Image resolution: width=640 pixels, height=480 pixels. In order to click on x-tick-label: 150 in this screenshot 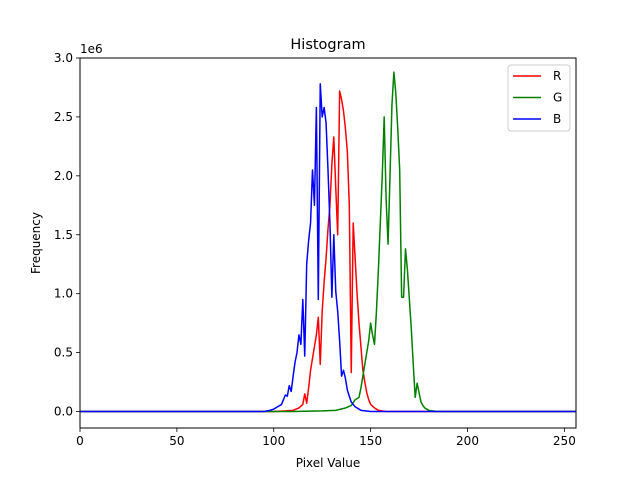, I will do `click(370, 441)`.